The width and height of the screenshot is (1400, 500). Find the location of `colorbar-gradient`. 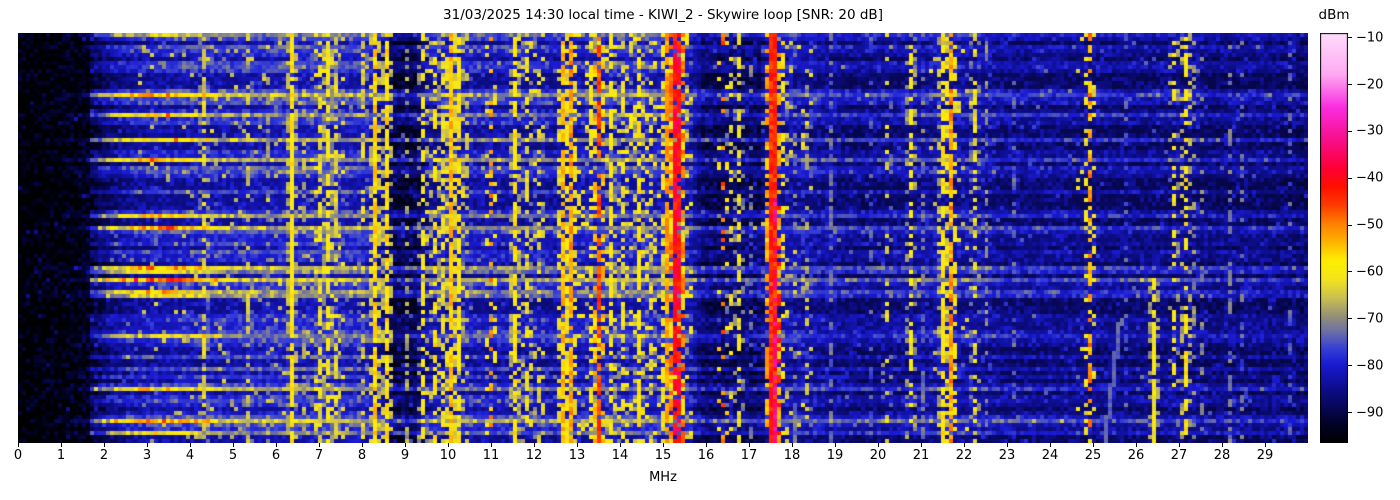

colorbar-gradient is located at coordinates (1334, 238).